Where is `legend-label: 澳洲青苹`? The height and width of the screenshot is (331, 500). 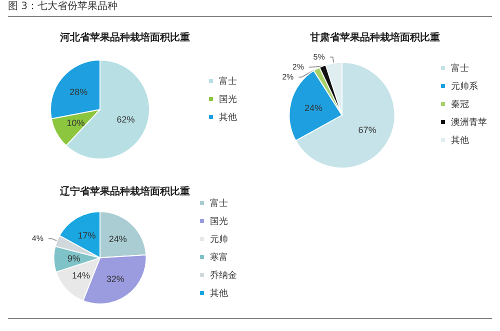
legend-label: 澳洲青苹 is located at coordinates (469, 122).